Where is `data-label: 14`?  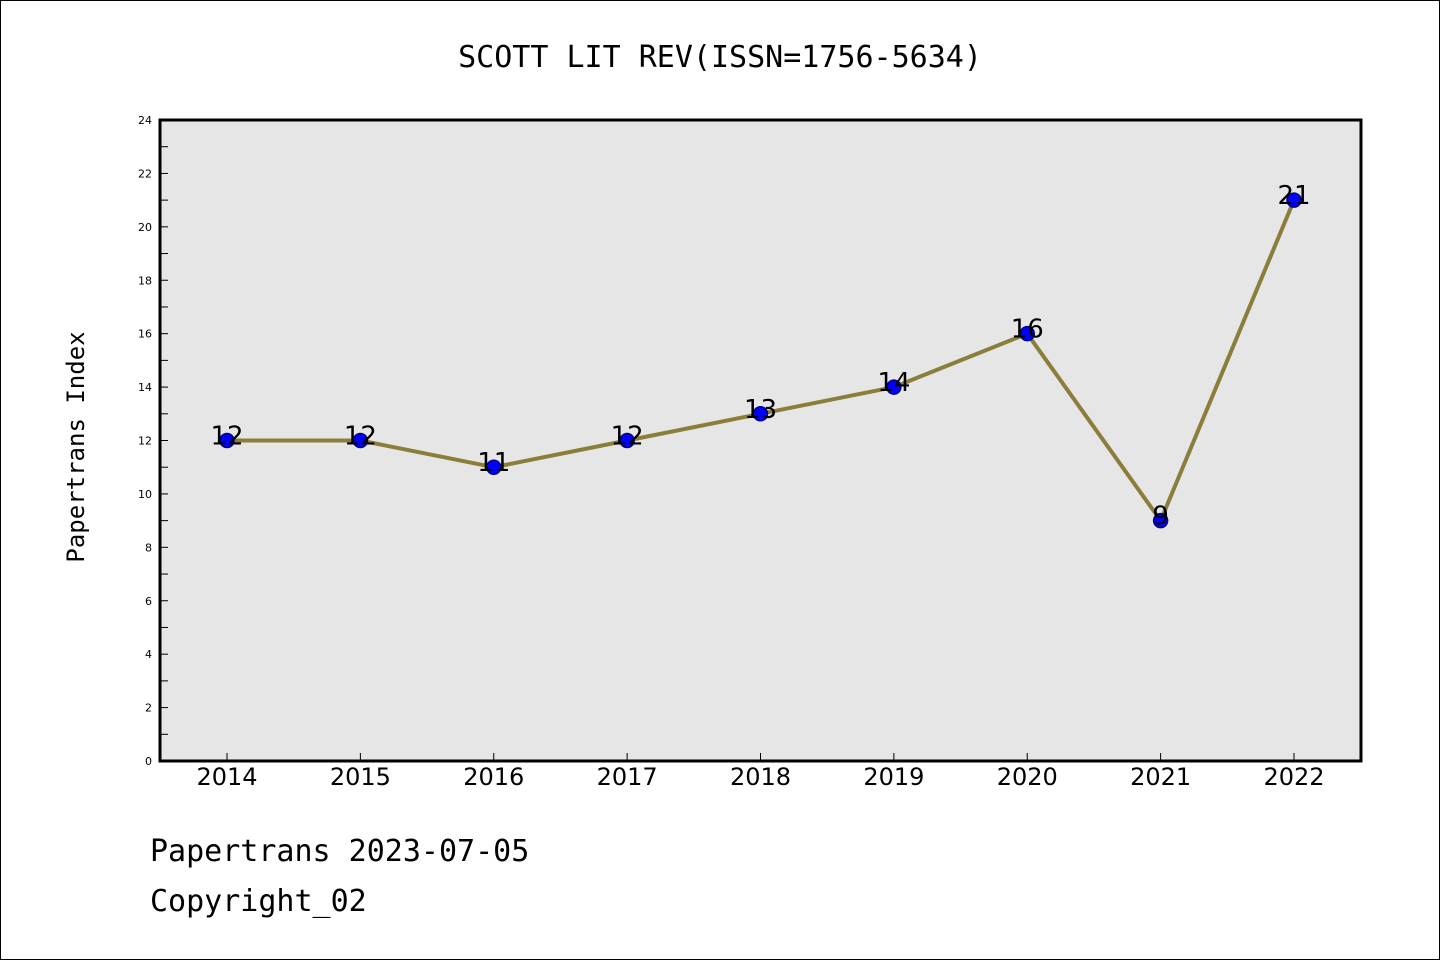
data-label: 14 is located at coordinates (893, 383).